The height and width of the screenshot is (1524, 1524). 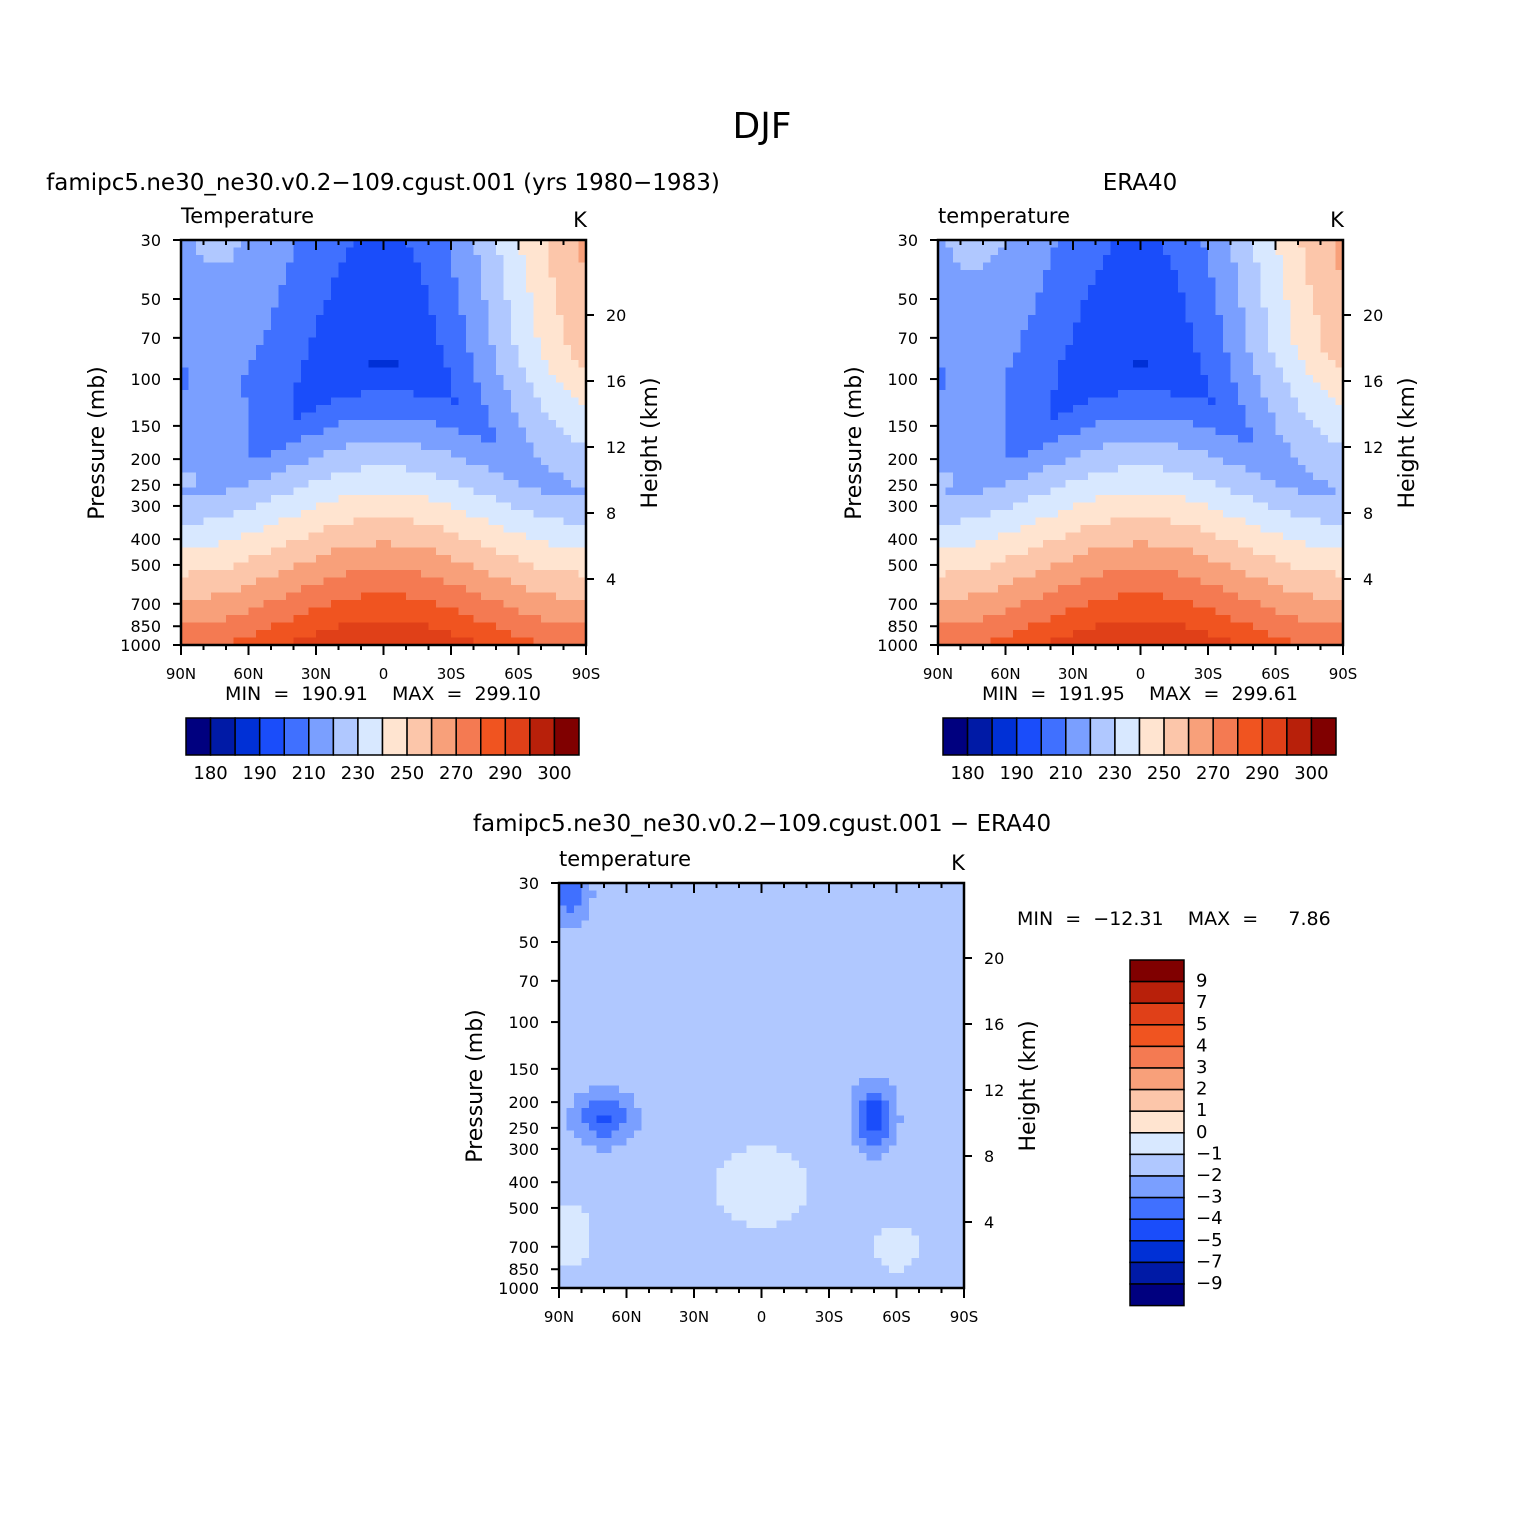 I want to click on x-tick-label: 90S, so click(x=586, y=674).